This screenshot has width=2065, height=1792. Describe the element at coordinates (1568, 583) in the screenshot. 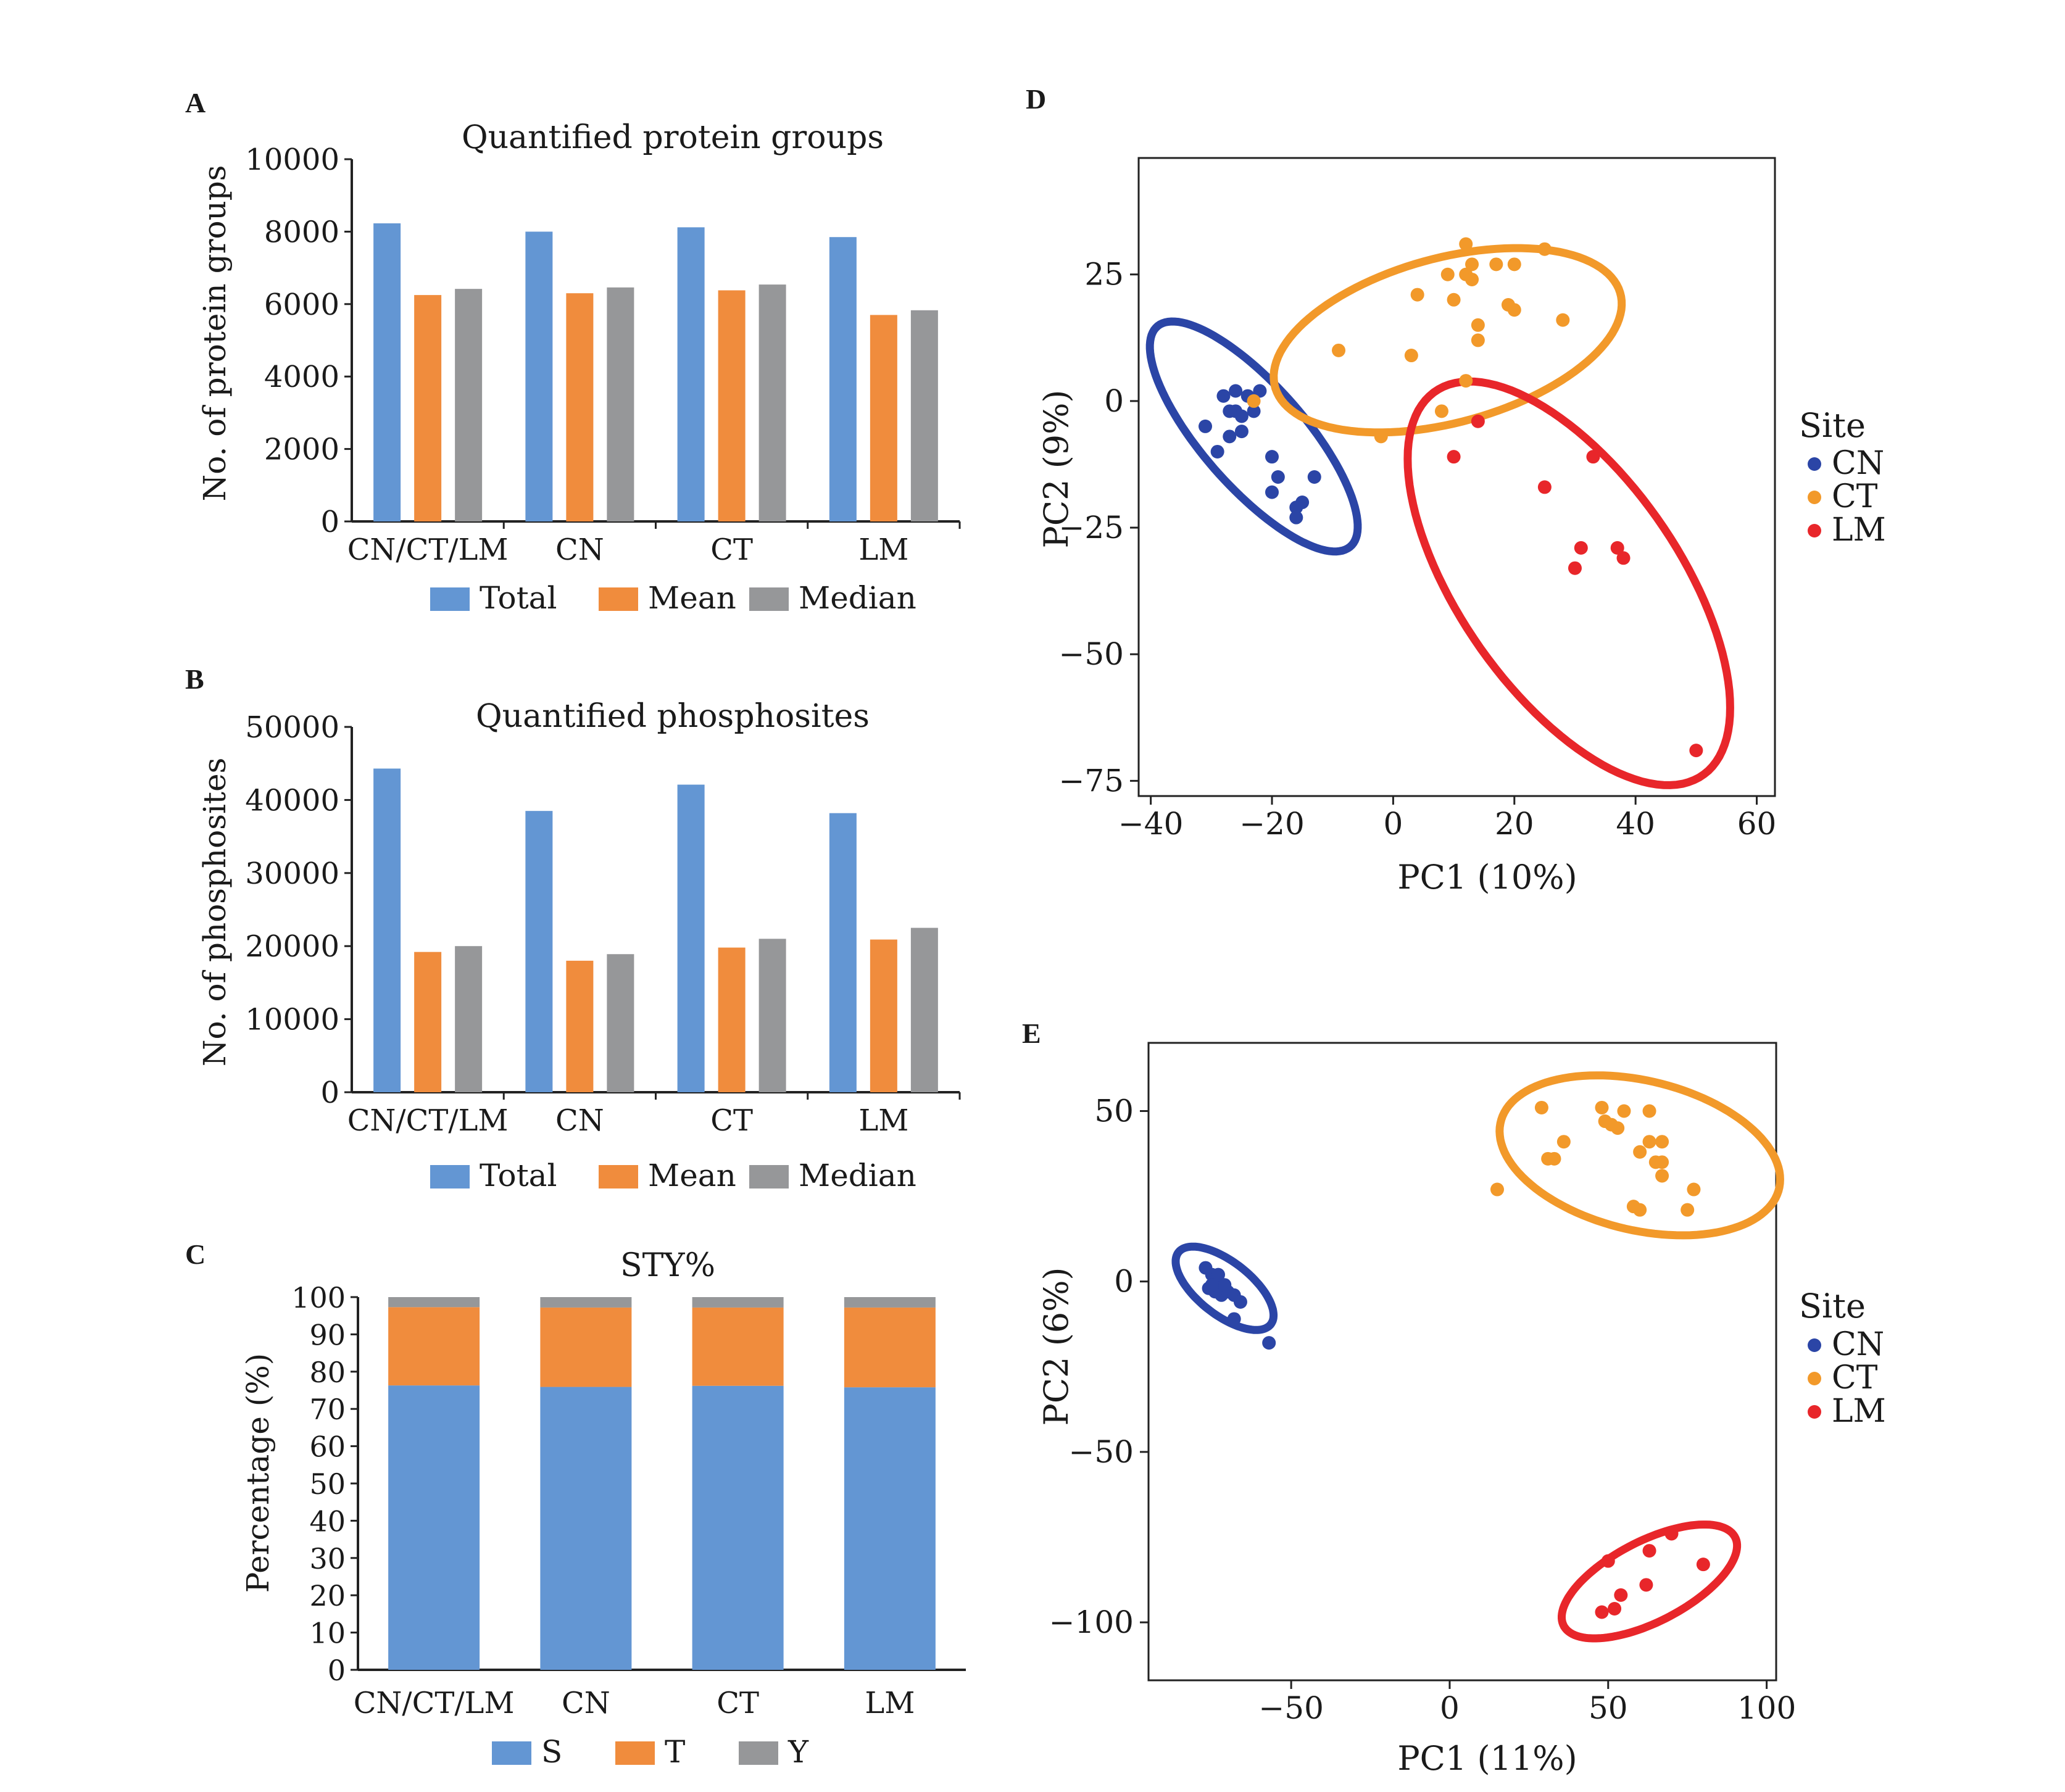

I see `confidence-ellipse-d-lm` at that location.